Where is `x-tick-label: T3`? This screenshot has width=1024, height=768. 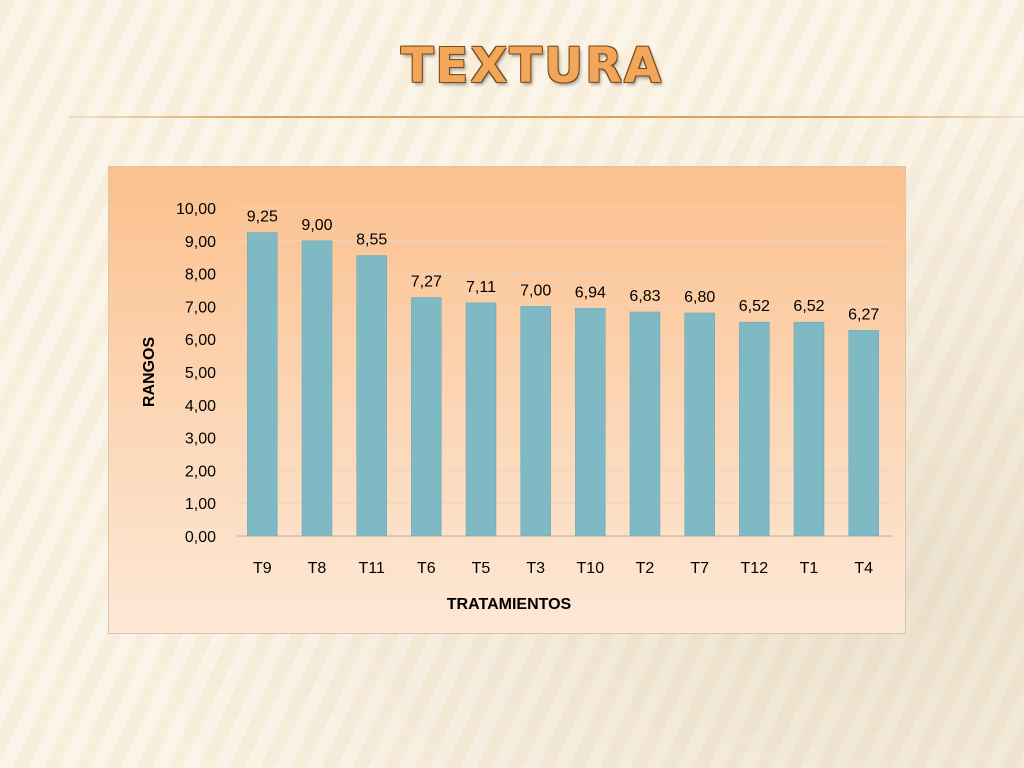 x-tick-label: T3 is located at coordinates (535, 568).